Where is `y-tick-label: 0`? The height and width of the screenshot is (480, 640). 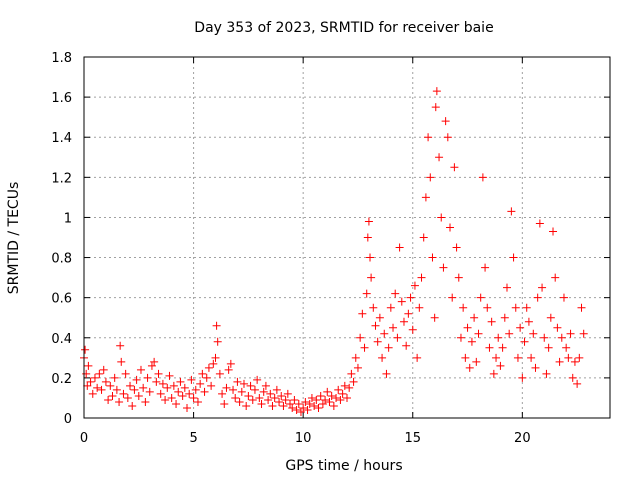 y-tick-label: 0 is located at coordinates (68, 419).